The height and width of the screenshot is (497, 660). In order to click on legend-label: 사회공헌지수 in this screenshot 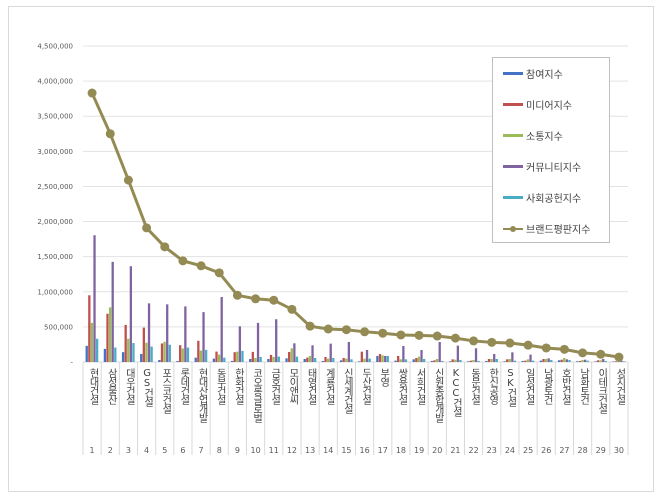, I will do `click(554, 199)`.